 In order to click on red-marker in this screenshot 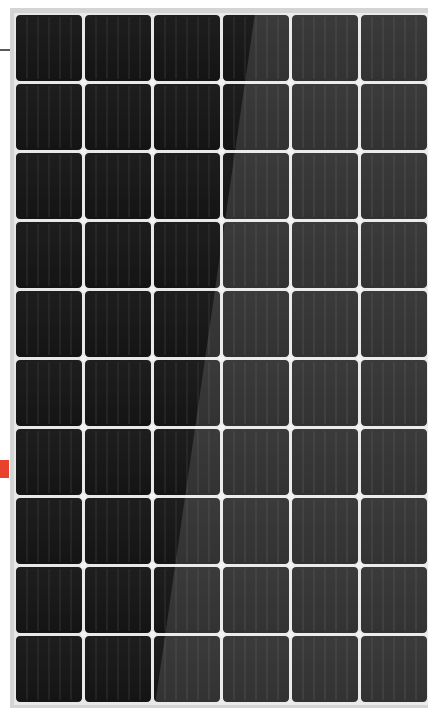, I will do `click(4, 469)`.